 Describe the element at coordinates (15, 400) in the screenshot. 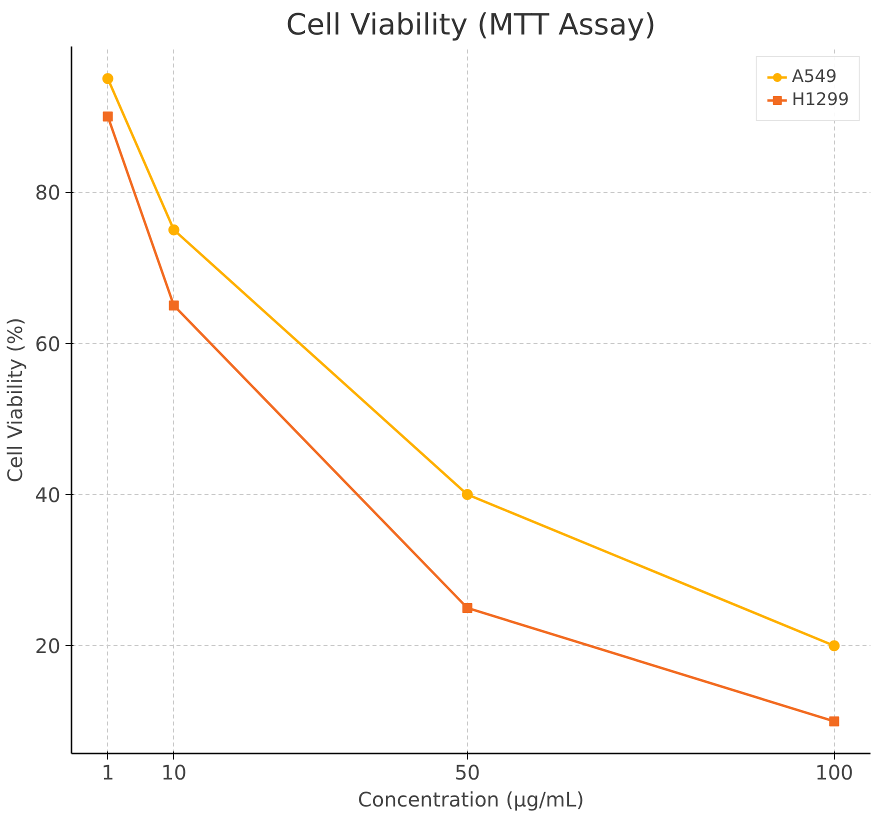

I see `y-axis-title: Cell Viability (%)` at that location.